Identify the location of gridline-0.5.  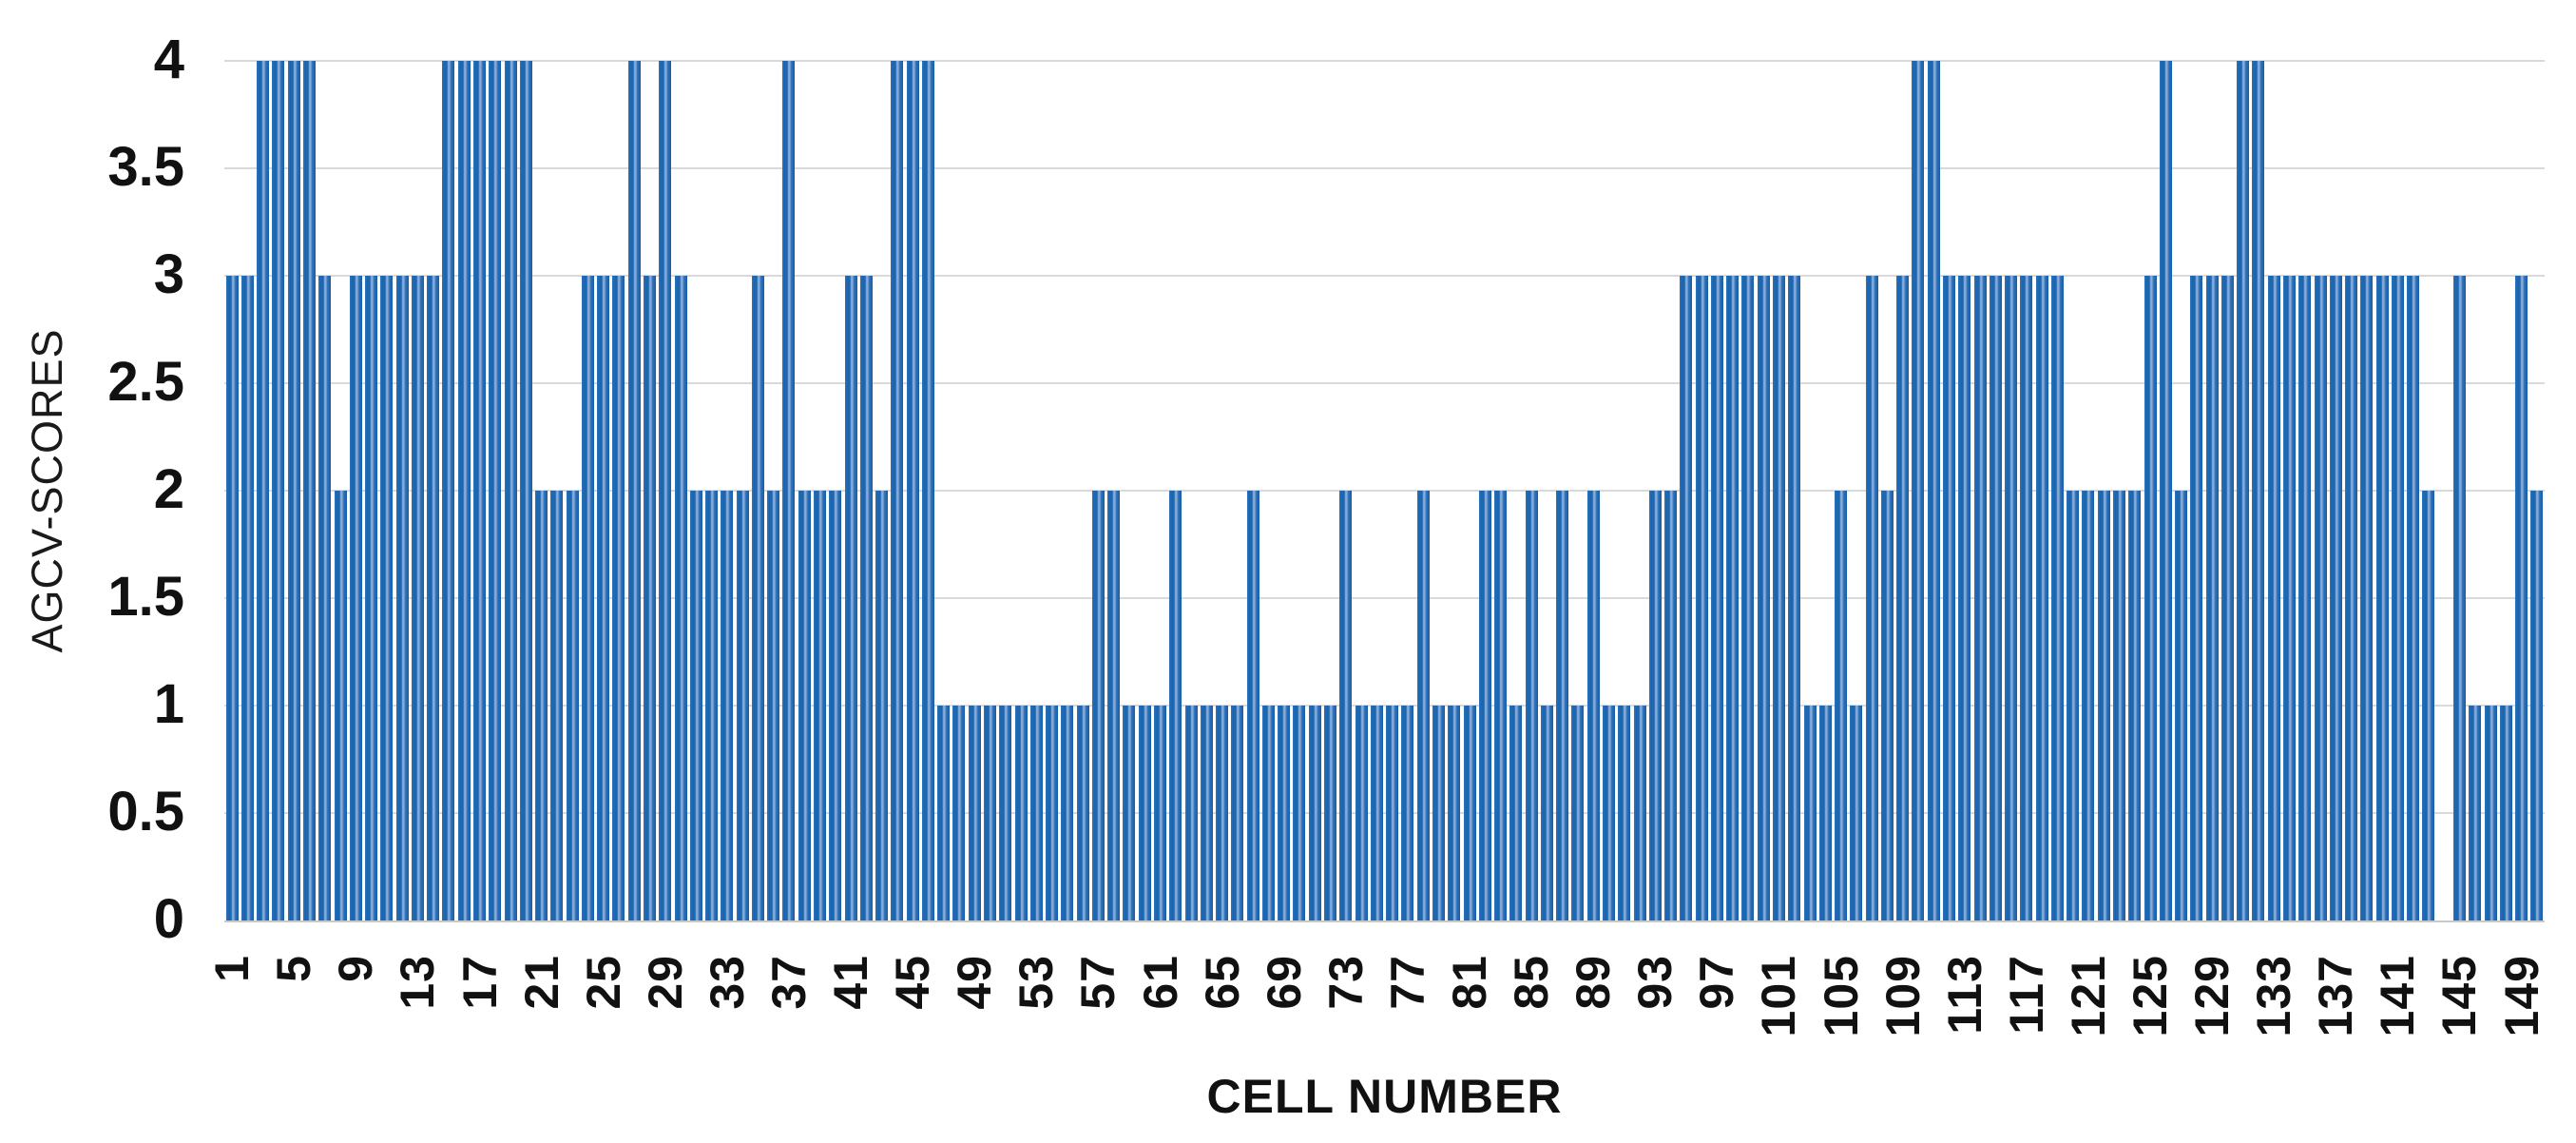
(1384, 813).